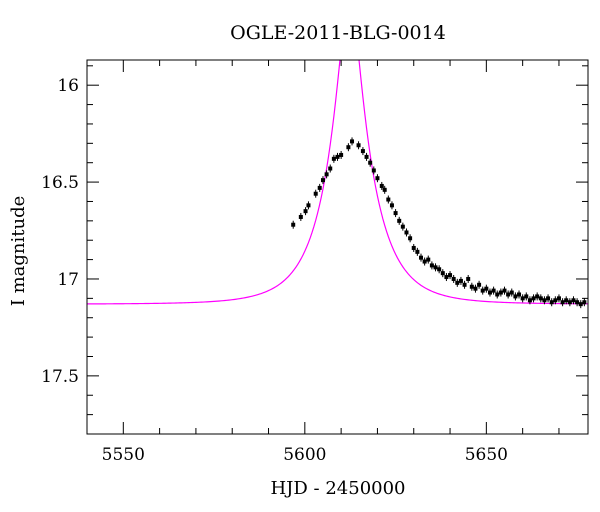 The width and height of the screenshot is (600, 512). What do you see at coordinates (123, 455) in the screenshot?
I see `x-tick-label: 5550` at bounding box center [123, 455].